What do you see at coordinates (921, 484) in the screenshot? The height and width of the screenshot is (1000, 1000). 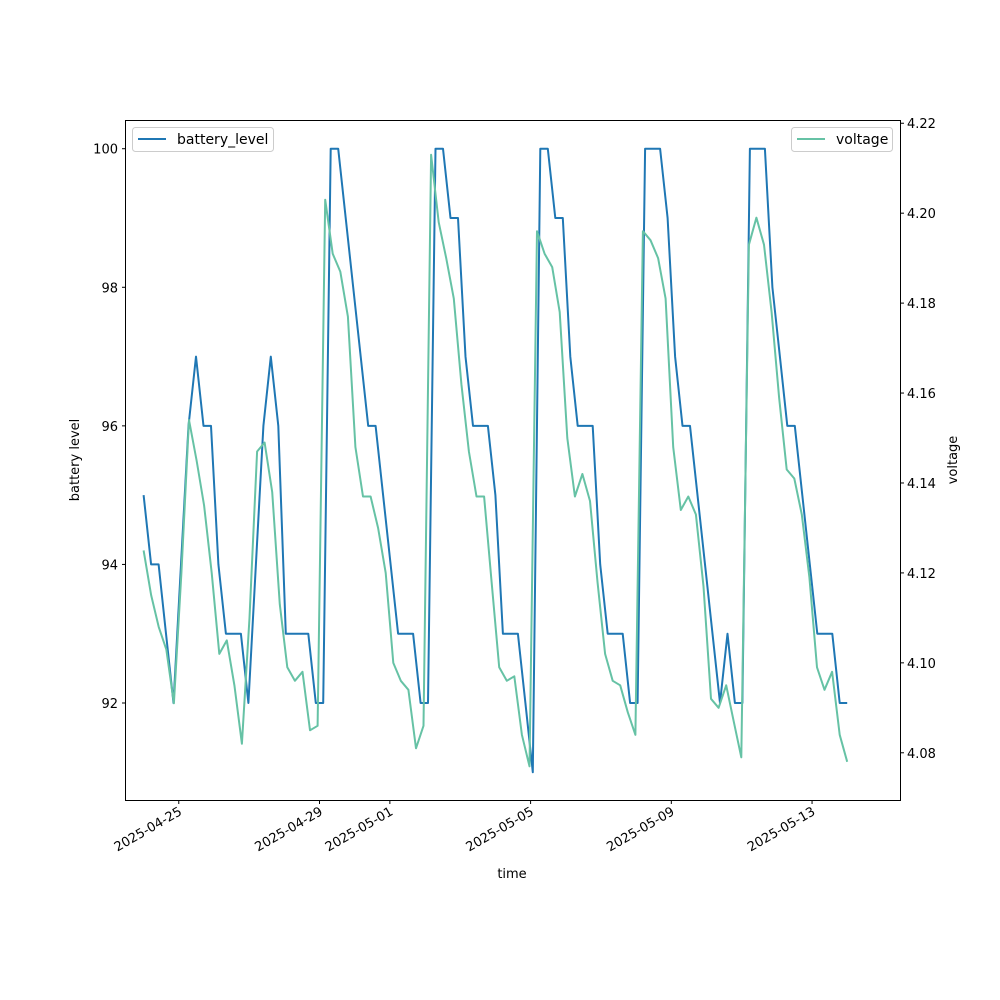 I see `y-right-tick-label: 4.14` at bounding box center [921, 484].